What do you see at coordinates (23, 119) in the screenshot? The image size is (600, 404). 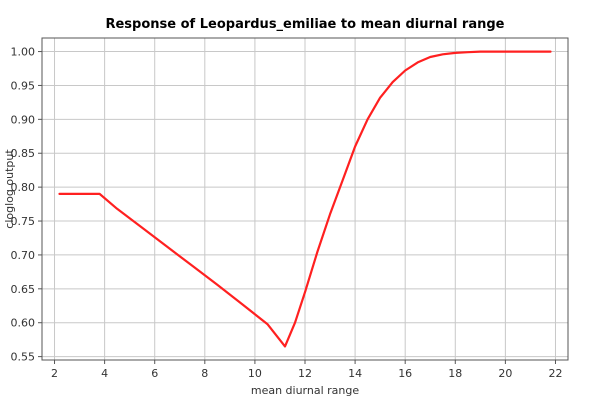 I see `y-tick-label: 0.90` at bounding box center [23, 119].